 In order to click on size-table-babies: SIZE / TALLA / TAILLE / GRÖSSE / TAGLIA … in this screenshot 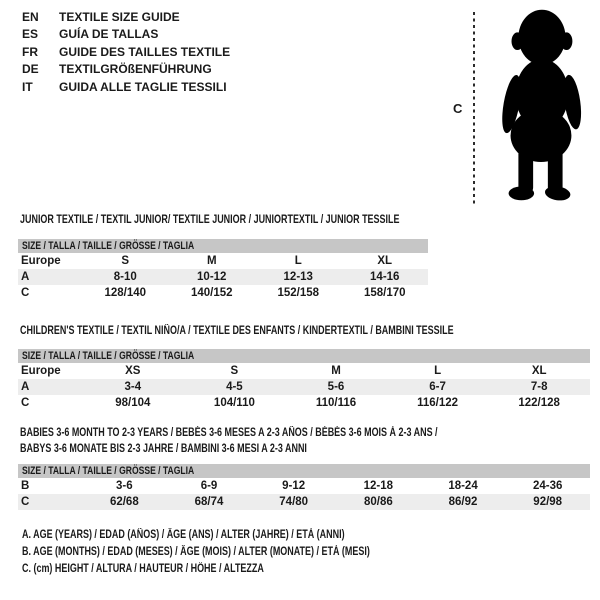, I will do `click(304, 487)`.